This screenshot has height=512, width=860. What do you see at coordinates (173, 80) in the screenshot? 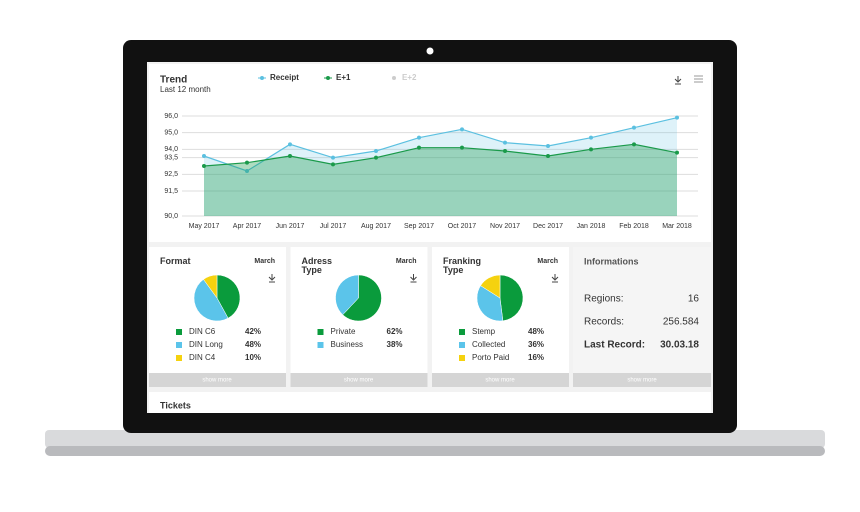
I see `trend-title: Trend` at bounding box center [173, 80].